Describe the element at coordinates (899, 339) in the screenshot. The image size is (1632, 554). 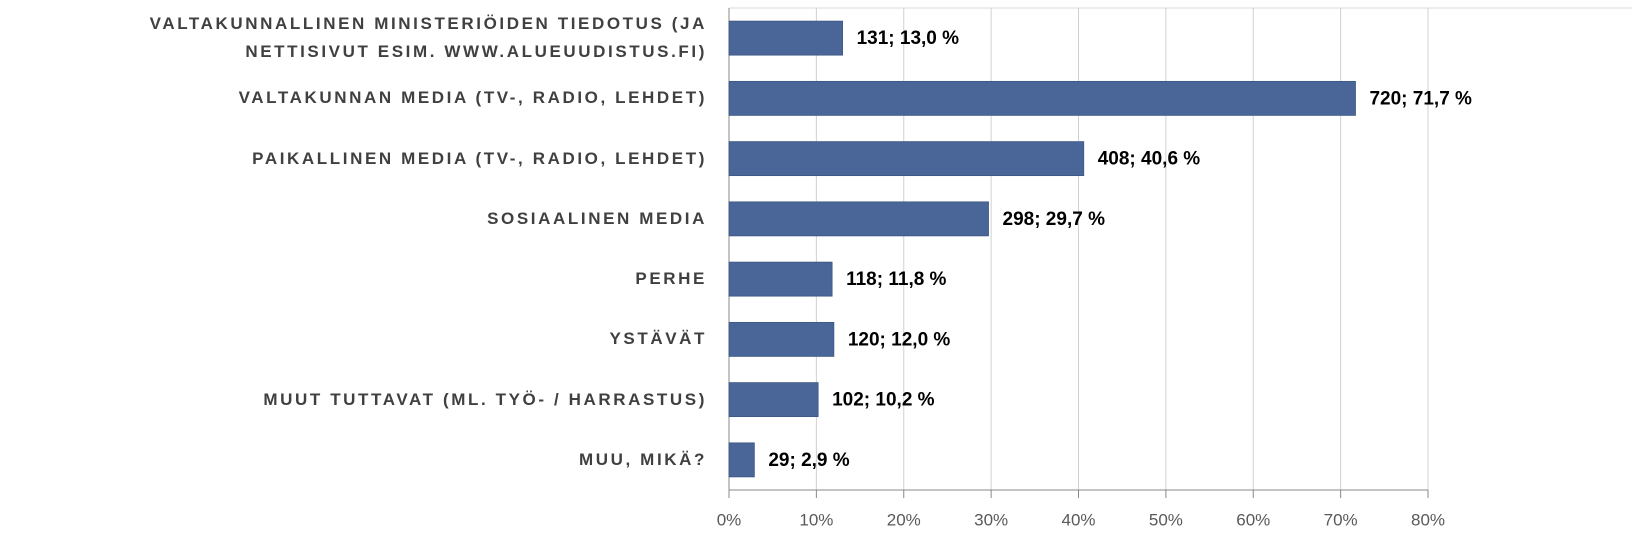
I see `value-label: 120; 12,0 %` at that location.